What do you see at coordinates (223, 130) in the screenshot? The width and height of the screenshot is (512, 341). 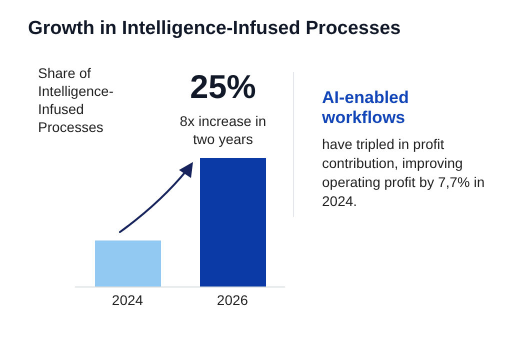 I see `text: 8x increase in two years` at bounding box center [223, 130].